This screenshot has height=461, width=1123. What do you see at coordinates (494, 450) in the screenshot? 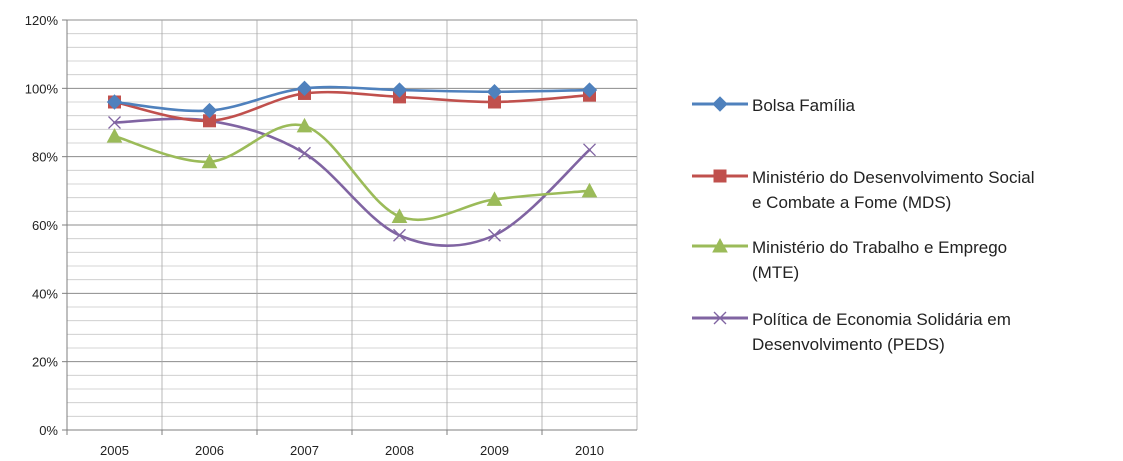
I see `x-tick-label: 2009` at bounding box center [494, 450].